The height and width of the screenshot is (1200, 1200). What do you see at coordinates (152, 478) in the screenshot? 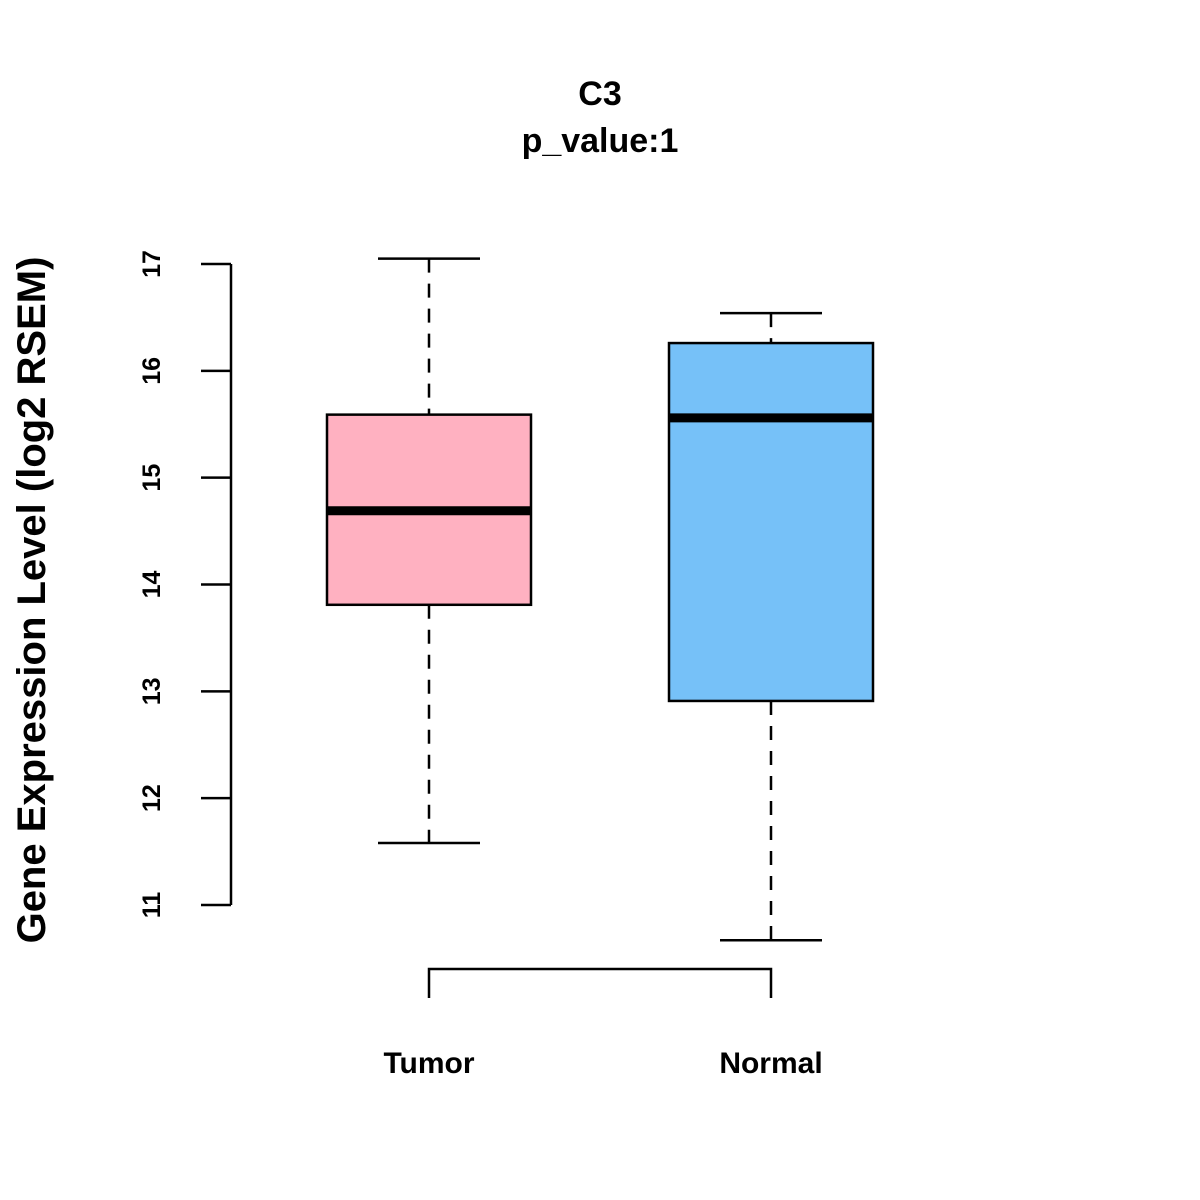
I see `y-tick-label: 15` at bounding box center [152, 478].